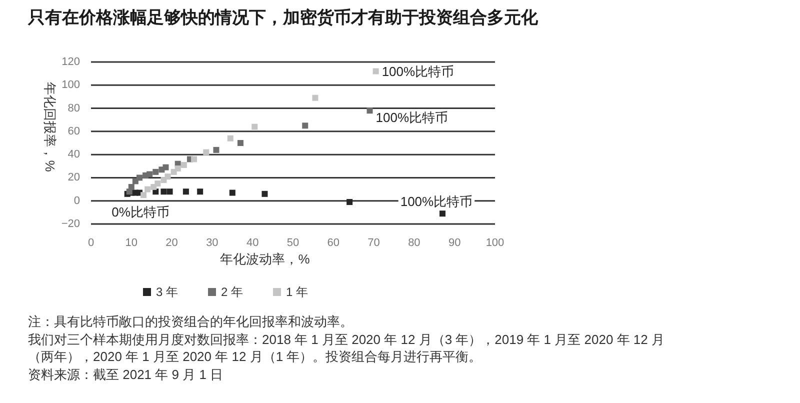 The height and width of the screenshot is (403, 800). I want to click on xtick: 60, so click(333, 243).